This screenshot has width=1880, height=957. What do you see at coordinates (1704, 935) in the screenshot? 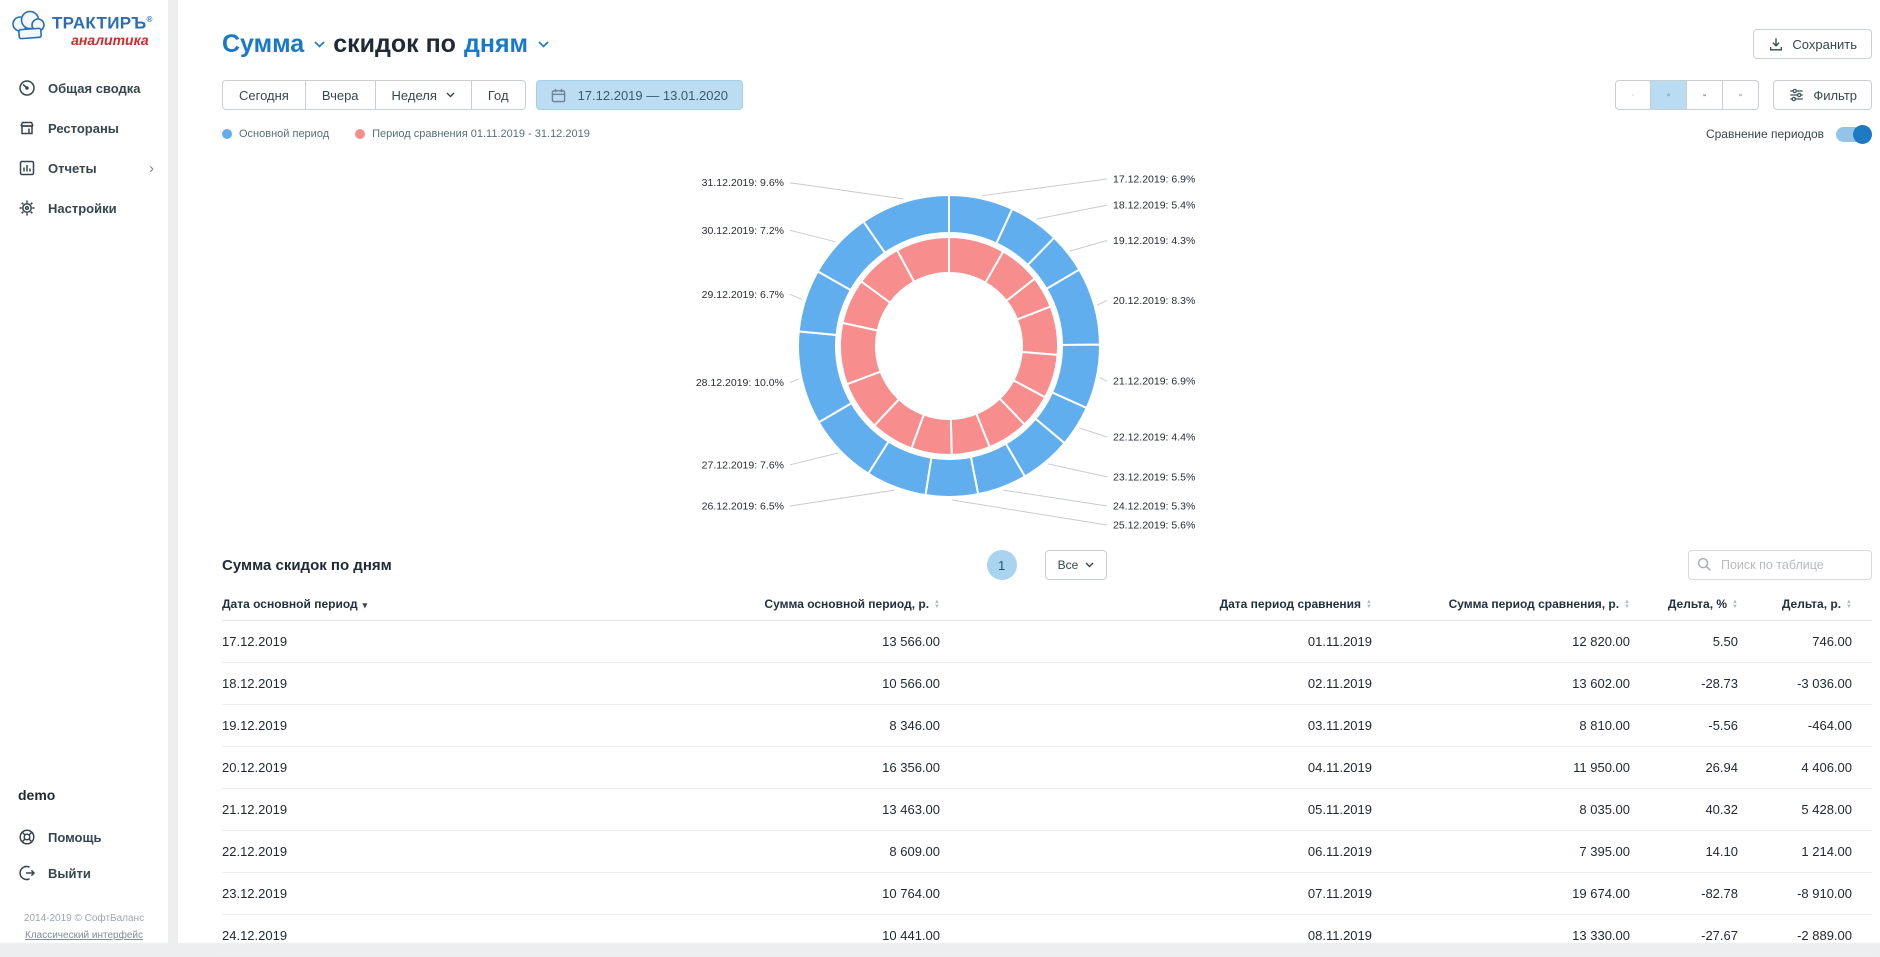
I see `table-cell: -27.67` at bounding box center [1704, 935].